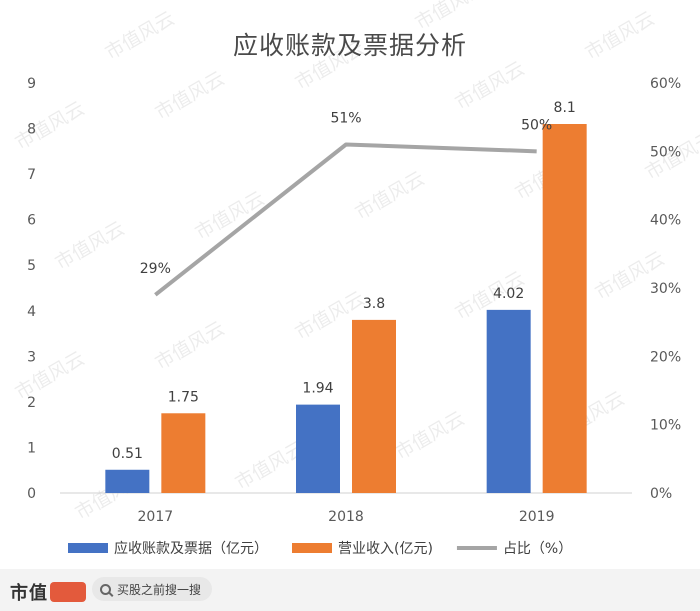 Image resolution: width=700 pixels, height=611 pixels. What do you see at coordinates (661, 494) in the screenshot?
I see `y2-tick-label: 0%` at bounding box center [661, 494].